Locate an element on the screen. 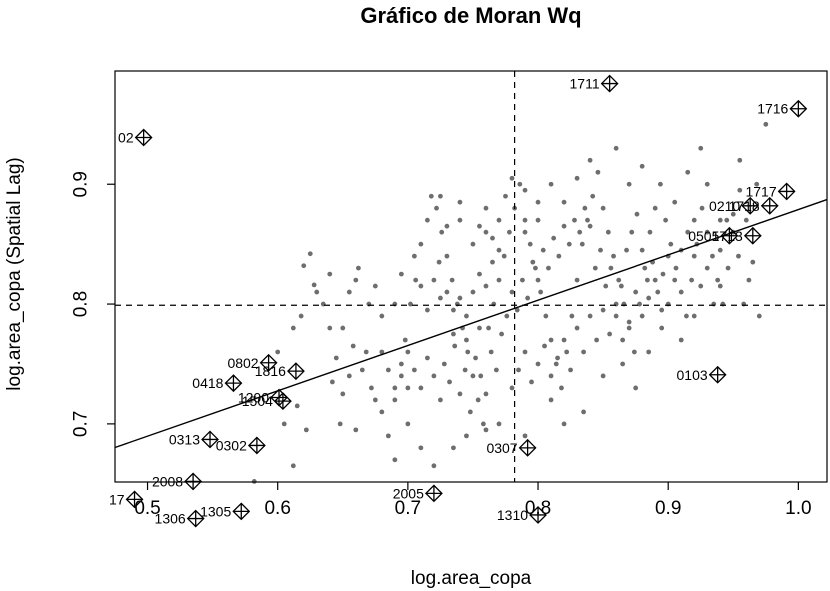 The width and height of the screenshot is (830, 591). influential-label: 0802 is located at coordinates (242, 363).